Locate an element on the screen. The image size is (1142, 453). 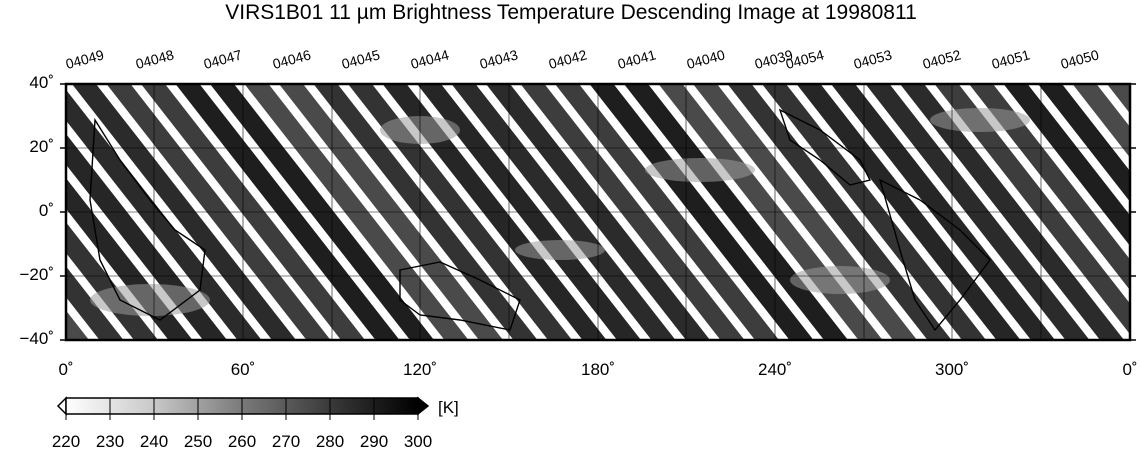
lon-tick-label: 240˚ is located at coordinates (775, 369).